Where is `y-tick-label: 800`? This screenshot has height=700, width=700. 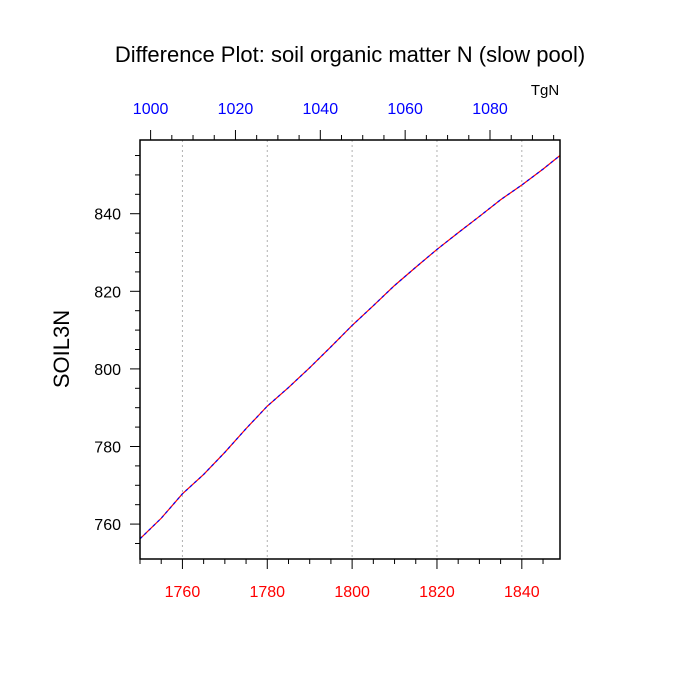
y-tick-label: 800 is located at coordinates (107, 370).